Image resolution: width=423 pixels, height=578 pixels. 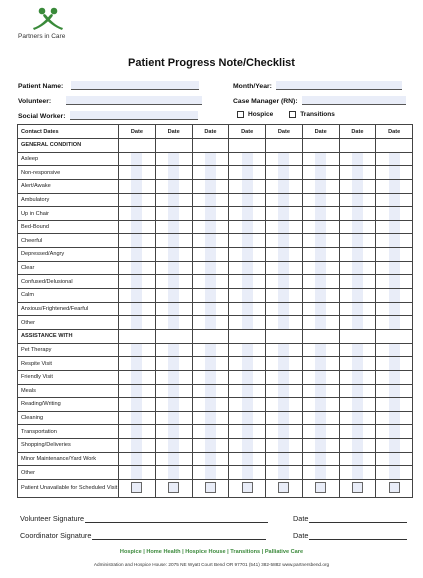 I want to click on transitions-checkbox, so click(x=293, y=114).